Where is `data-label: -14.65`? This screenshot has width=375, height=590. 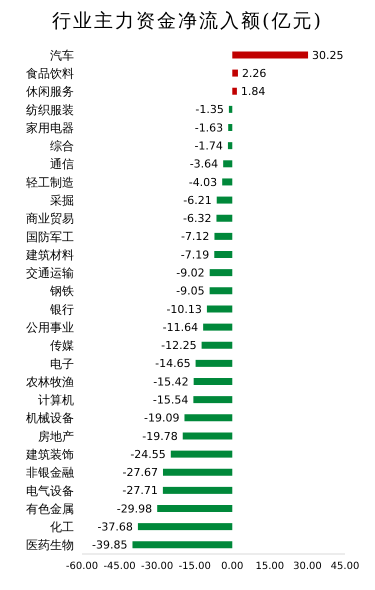 data-label: -14.65 is located at coordinates (173, 363).